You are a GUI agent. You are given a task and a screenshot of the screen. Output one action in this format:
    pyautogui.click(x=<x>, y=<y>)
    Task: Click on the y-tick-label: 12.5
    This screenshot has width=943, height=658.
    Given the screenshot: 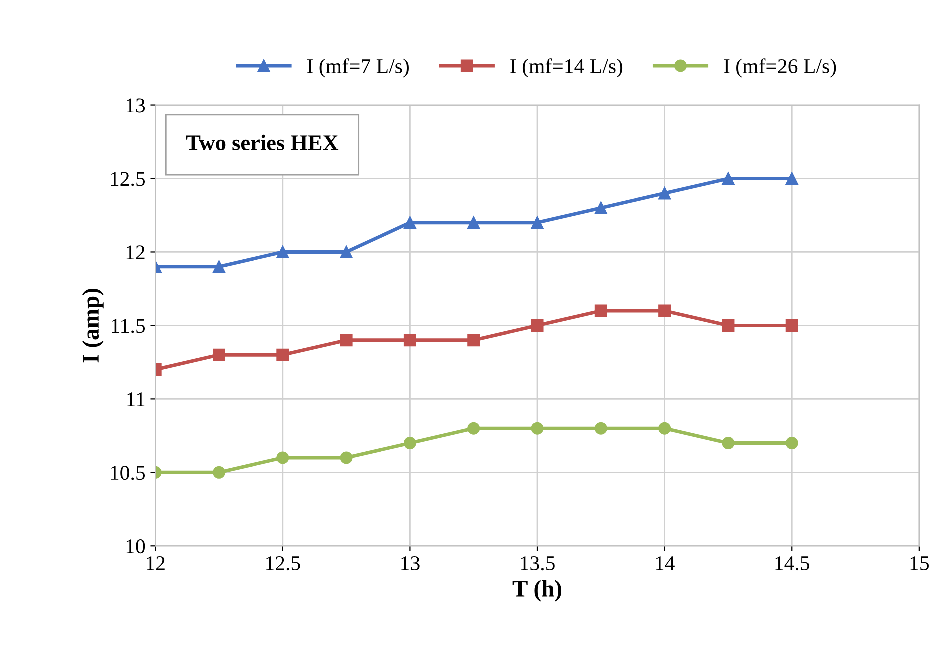 What is the action you would take?
    pyautogui.click(x=128, y=179)
    